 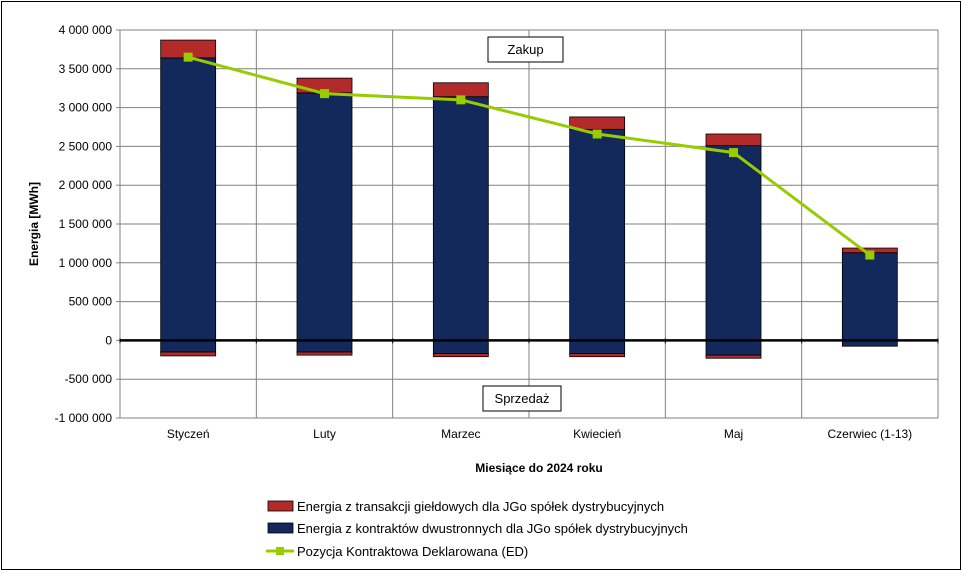 What do you see at coordinates (86, 69) in the screenshot?
I see `y-tick-label: 3 500 000` at bounding box center [86, 69].